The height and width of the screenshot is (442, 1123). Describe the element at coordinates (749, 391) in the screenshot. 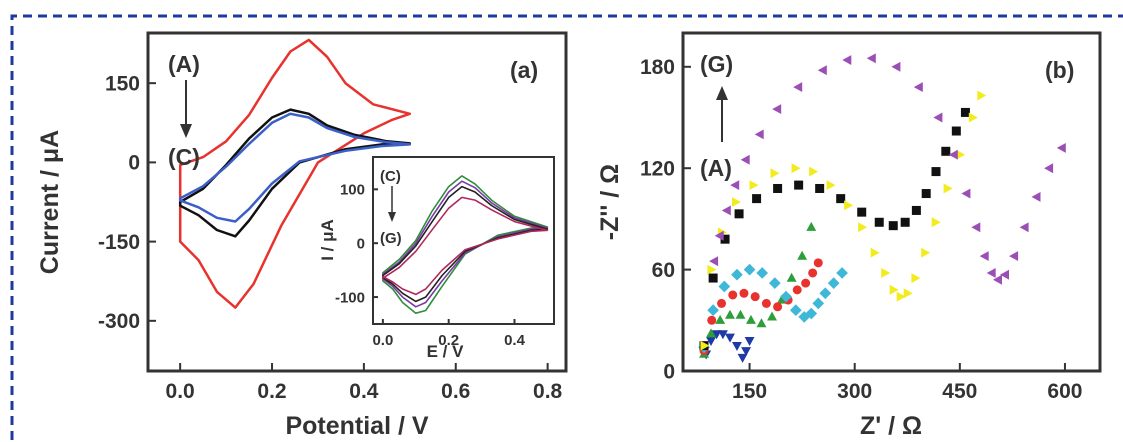

I see `x-tick-label: 150` at that location.